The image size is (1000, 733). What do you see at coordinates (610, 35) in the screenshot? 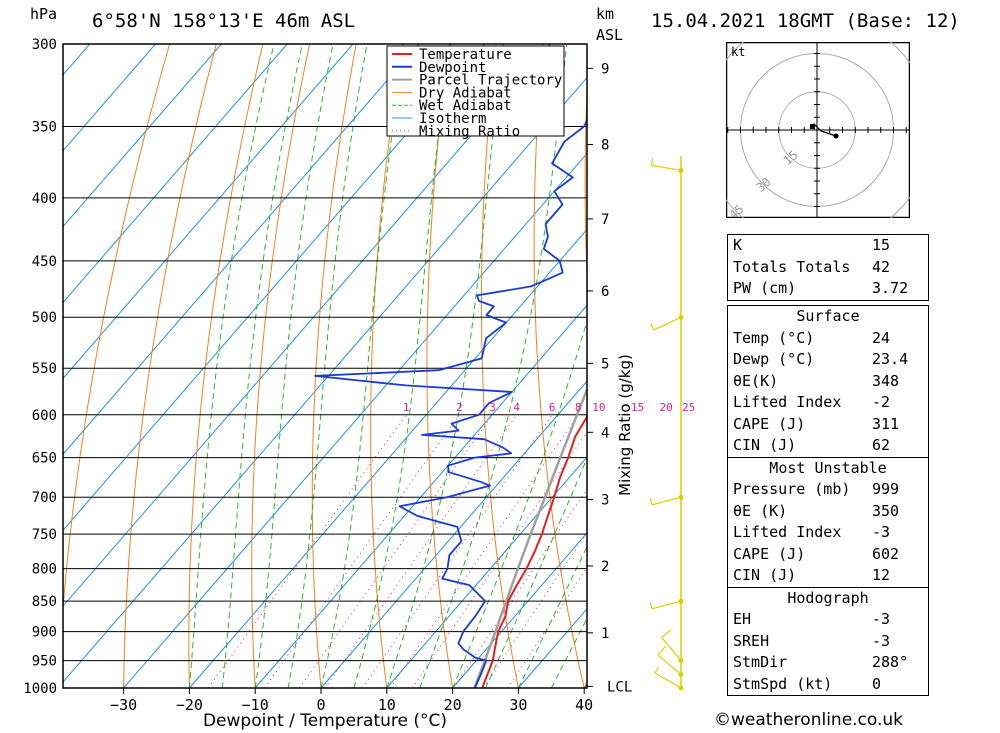
I see `height-unit-sublabel: ASL` at bounding box center [610, 35].